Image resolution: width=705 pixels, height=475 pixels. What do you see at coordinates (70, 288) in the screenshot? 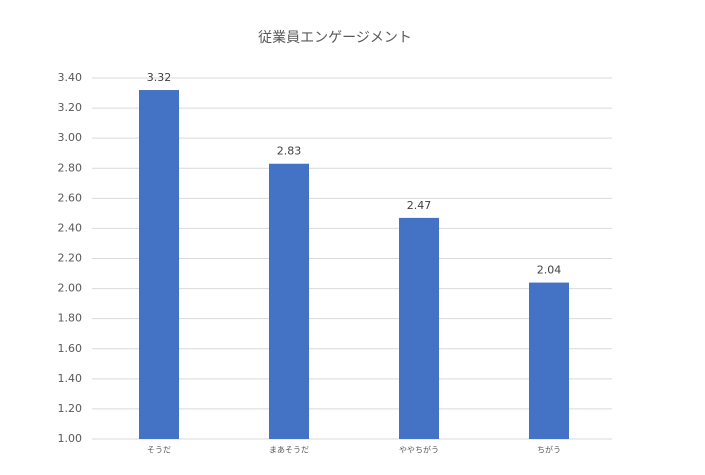
I see `y-tick-label: 2.00` at bounding box center [70, 288].